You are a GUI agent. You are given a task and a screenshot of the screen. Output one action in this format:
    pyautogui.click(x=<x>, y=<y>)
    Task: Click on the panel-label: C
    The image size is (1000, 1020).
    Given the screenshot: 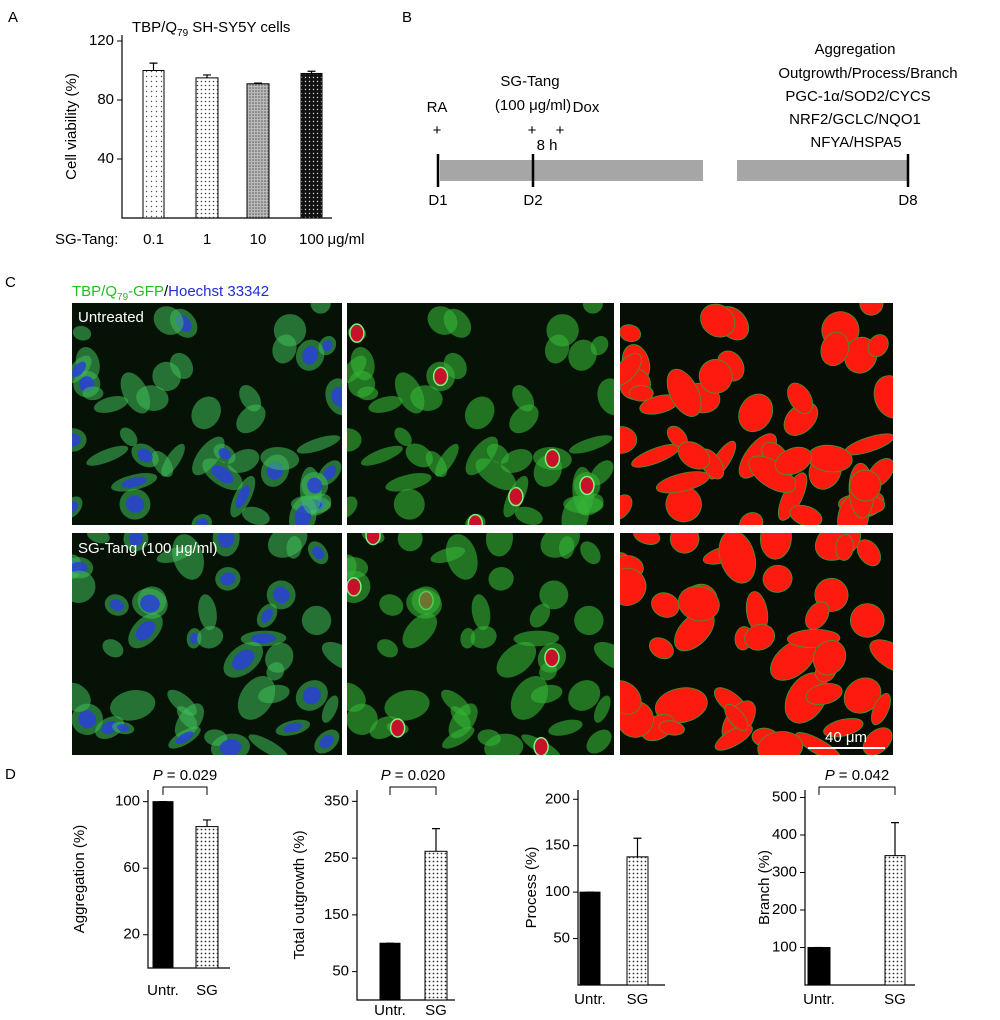 What is the action you would take?
    pyautogui.click(x=10, y=282)
    